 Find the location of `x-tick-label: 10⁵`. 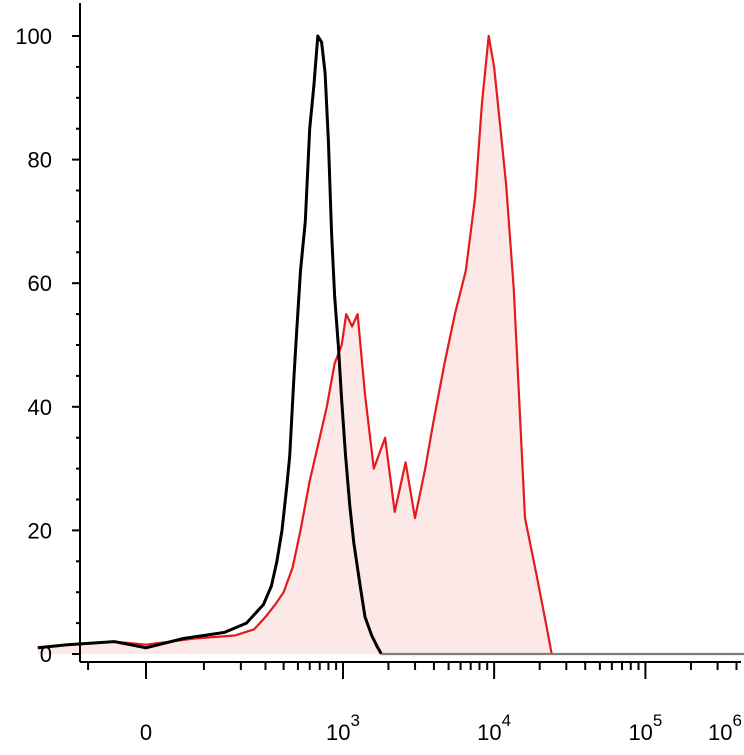

x-tick-label: 10⁵ is located at coordinates (645, 728).